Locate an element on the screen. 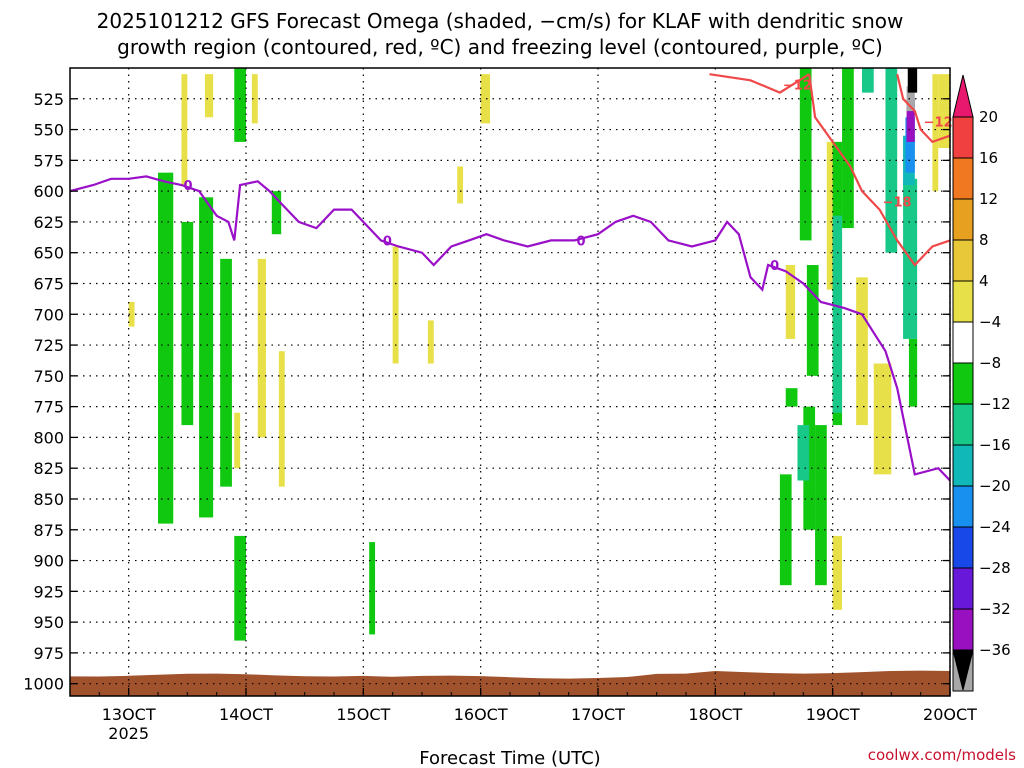 Image resolution: width=1024 pixels, height=768 pixels. y-tick-label-13: 850 is located at coordinates (48, 499).